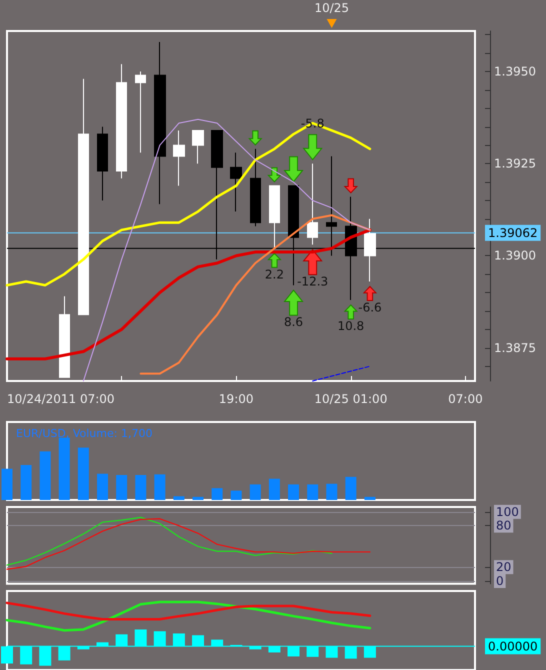  What do you see at coordinates (236, 399) in the screenshot?
I see `x-tick-label: 19:00` at bounding box center [236, 399].